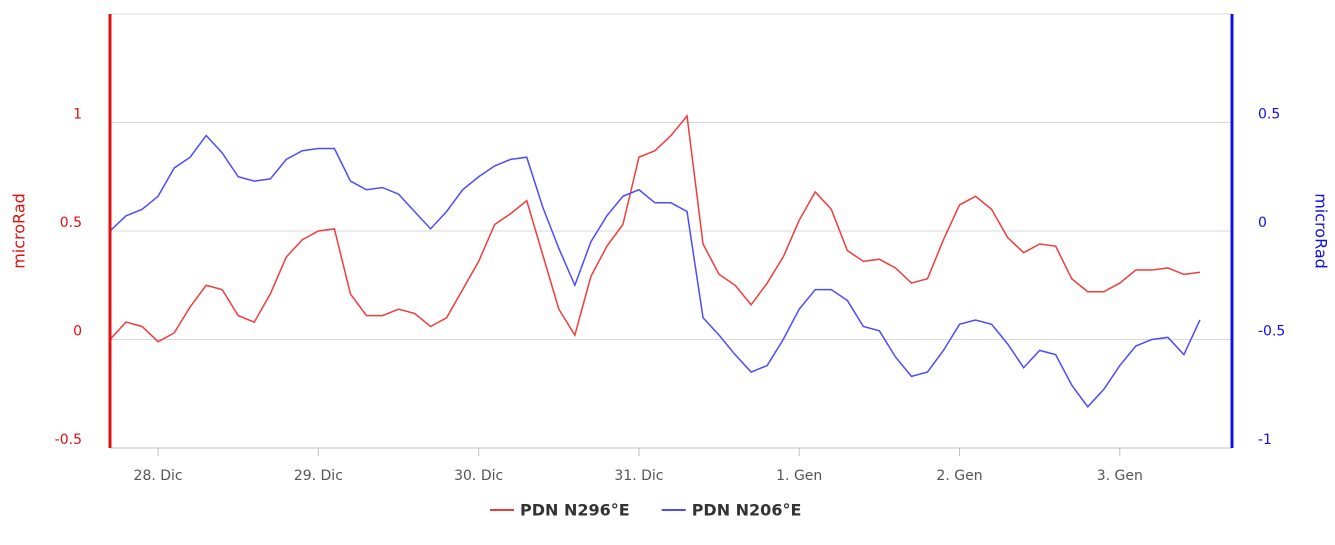 Image resolution: width=1335 pixels, height=545 pixels. Describe the element at coordinates (1269, 115) in the screenshot. I see `y2-tick-label: 0.5` at that location.